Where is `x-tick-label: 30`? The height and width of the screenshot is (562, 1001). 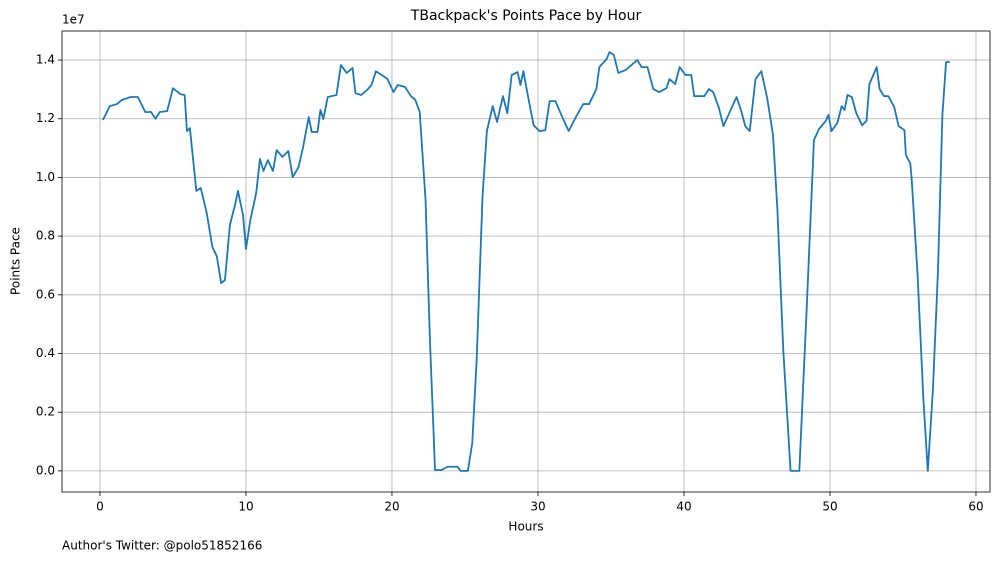
x-tick-label: 30 is located at coordinates (537, 507).